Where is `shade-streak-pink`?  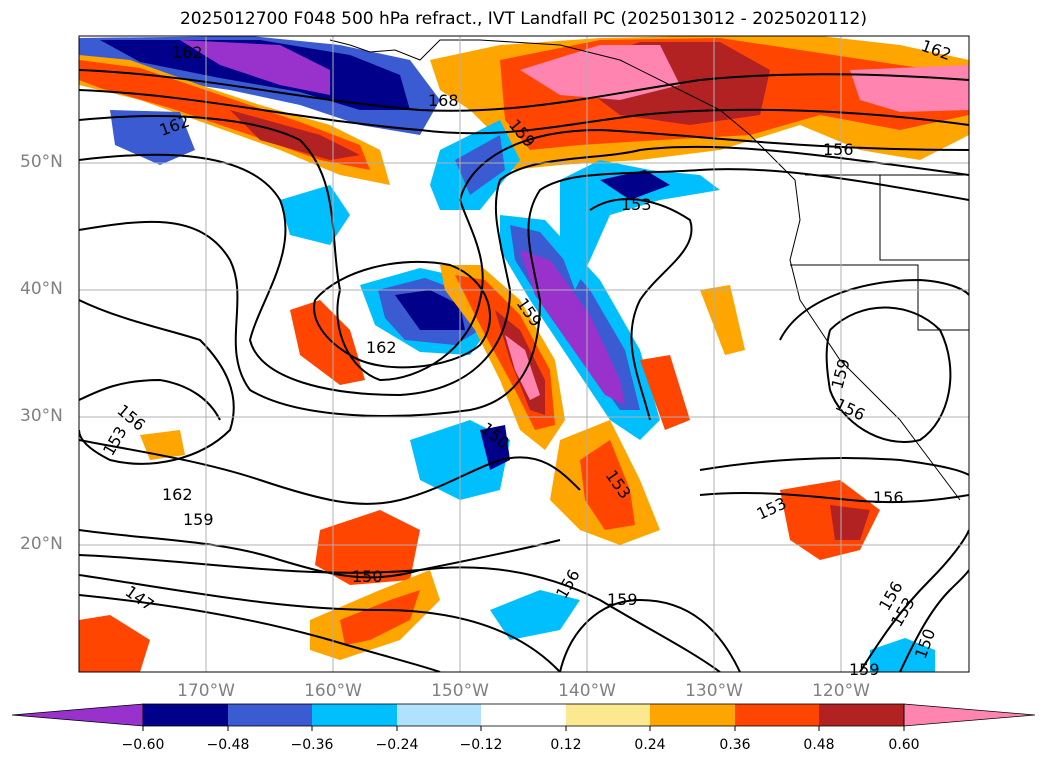
shade-streak-pink is located at coordinates (522, 367).